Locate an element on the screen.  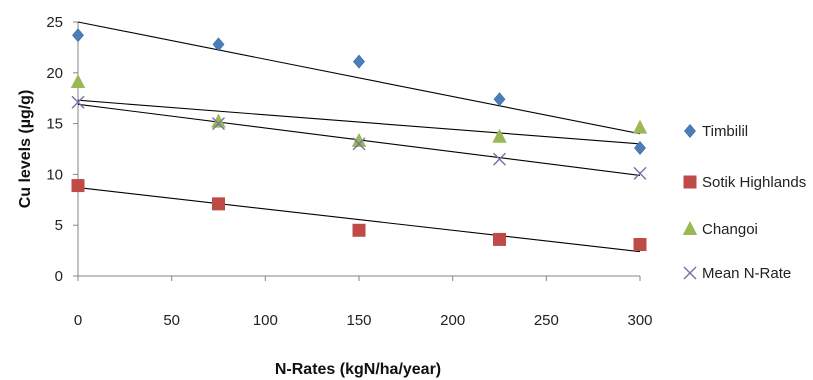
legend-label-mean-n-rate: Mean N-Rate is located at coordinates (746, 273).